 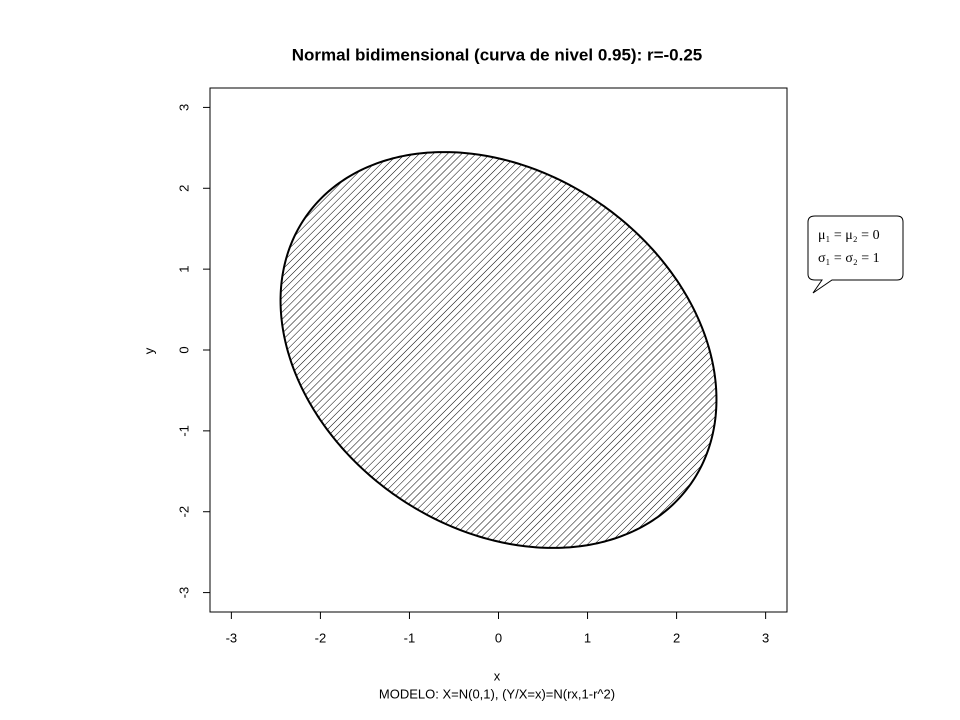 I want to click on x-axis-title: x, so click(x=497, y=675).